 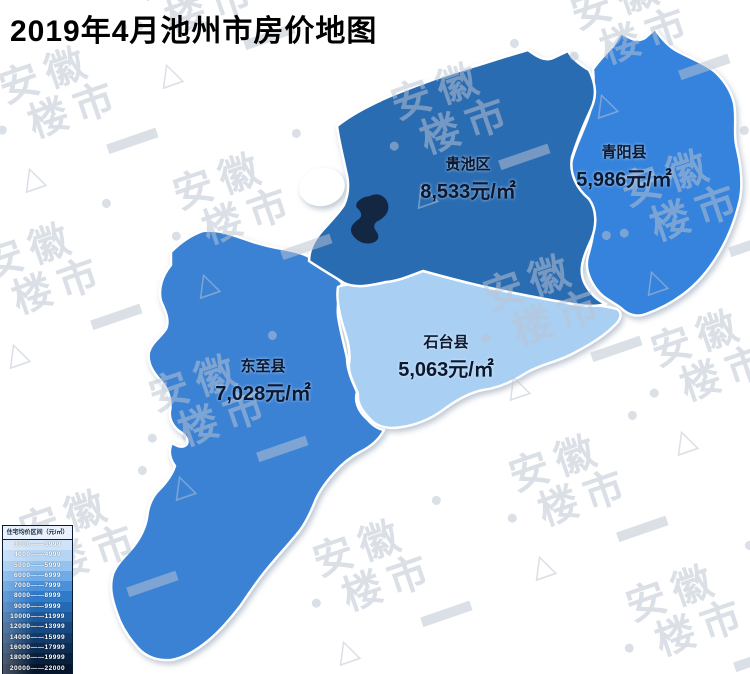 I want to click on legend-row: 6000——6999, so click(x=37, y=576).